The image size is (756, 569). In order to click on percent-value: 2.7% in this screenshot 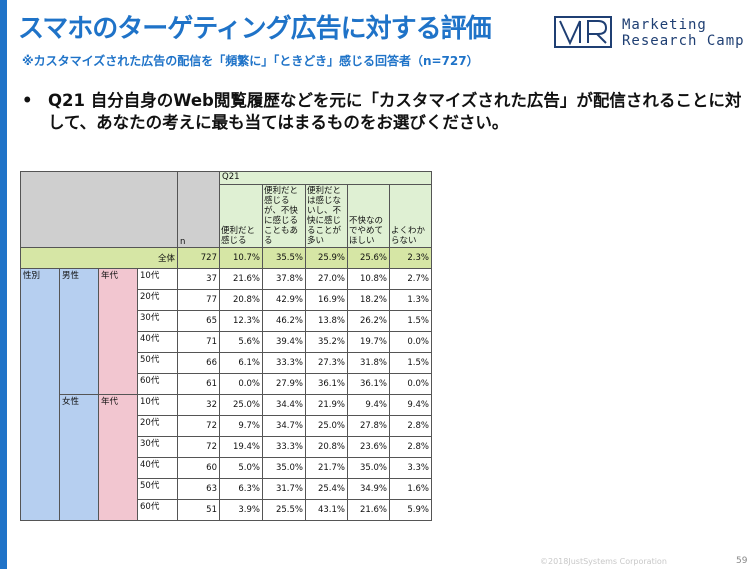, I will do `click(410, 279)`.